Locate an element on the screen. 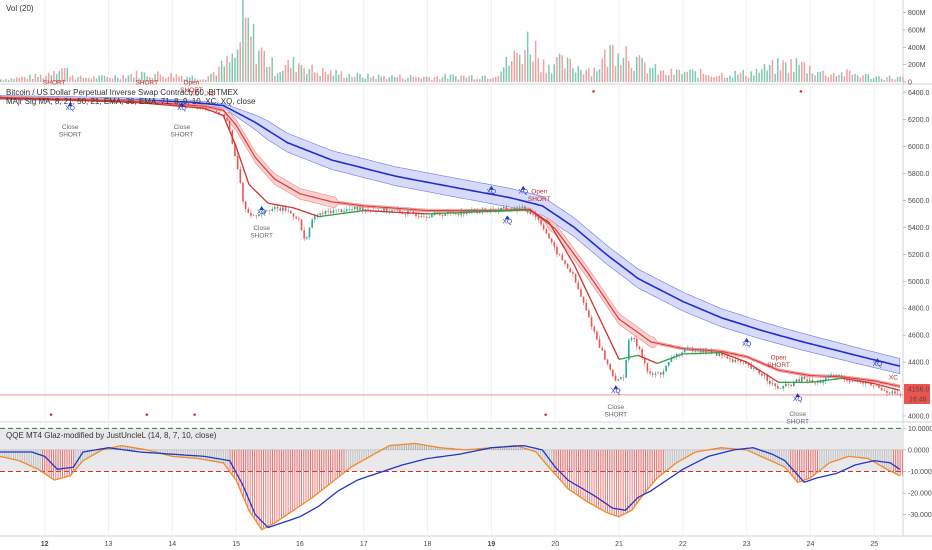  x-tick-label: 24 is located at coordinates (811, 544).